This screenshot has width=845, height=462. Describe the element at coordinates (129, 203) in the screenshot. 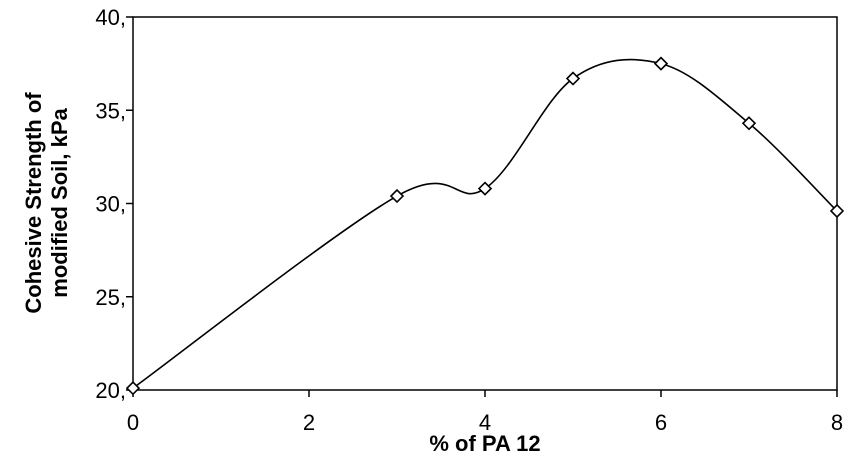

I see `y-tick-marks` at that location.